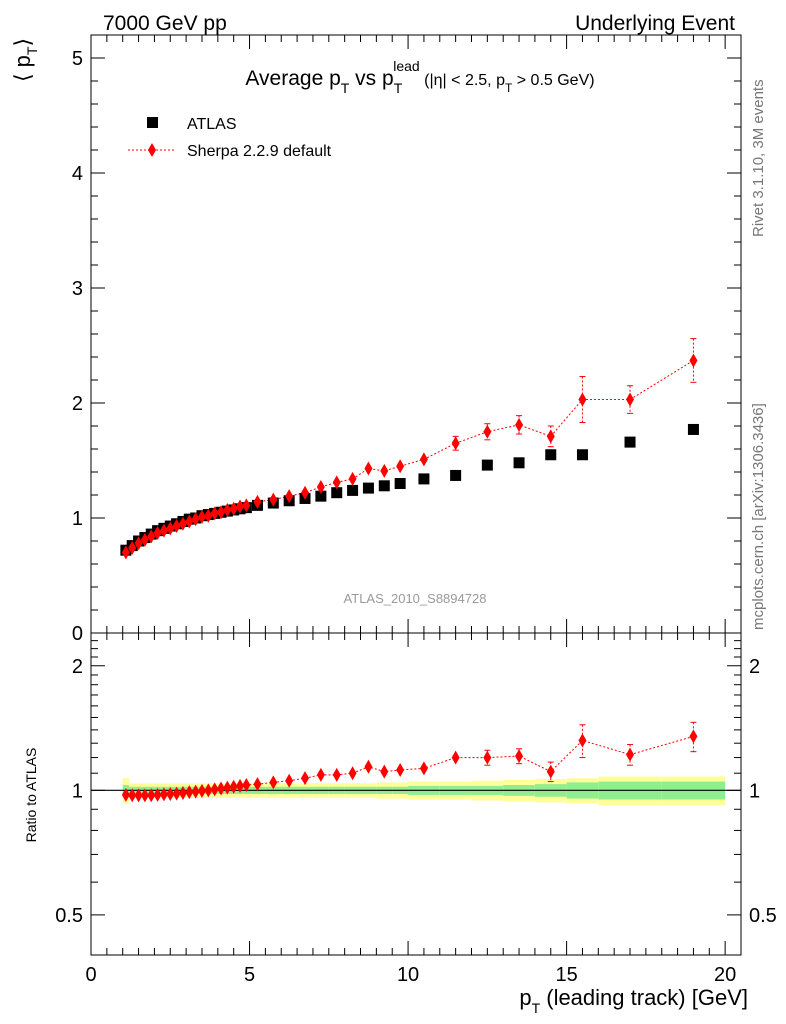  What do you see at coordinates (90, 975) in the screenshot?
I see `x-tick-label: 0` at bounding box center [90, 975].